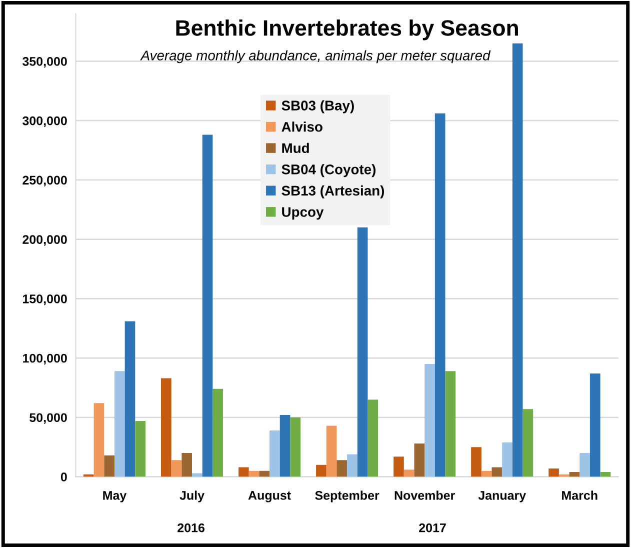  I want to click on x-tick-label: July, so click(192, 496).